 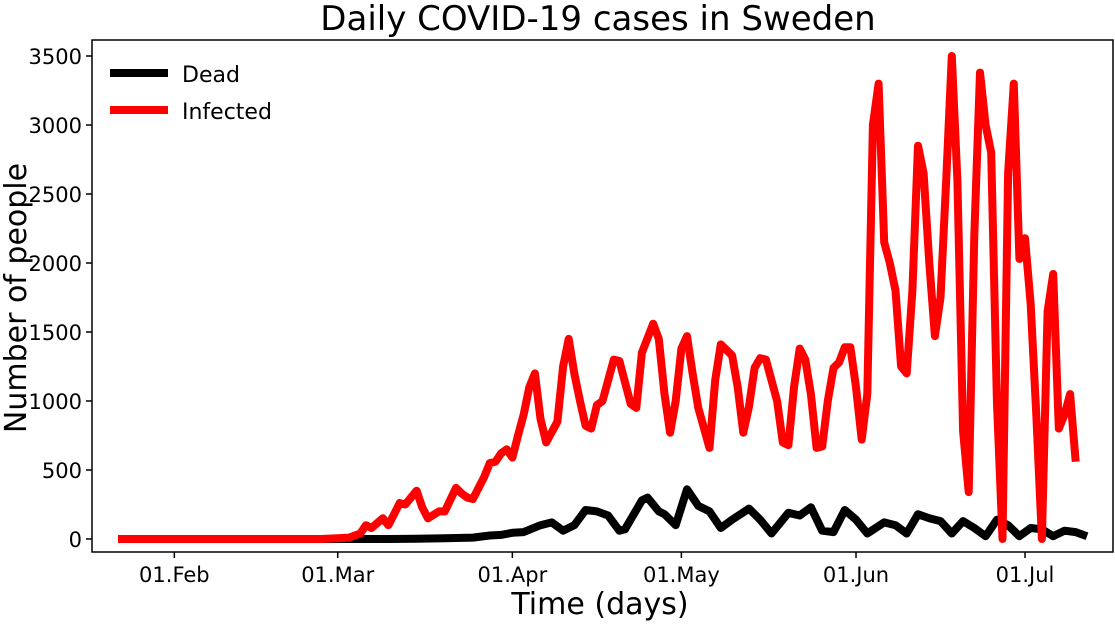 I want to click on x-tick-label-01.Apr: 01.Apr, so click(x=512, y=575).